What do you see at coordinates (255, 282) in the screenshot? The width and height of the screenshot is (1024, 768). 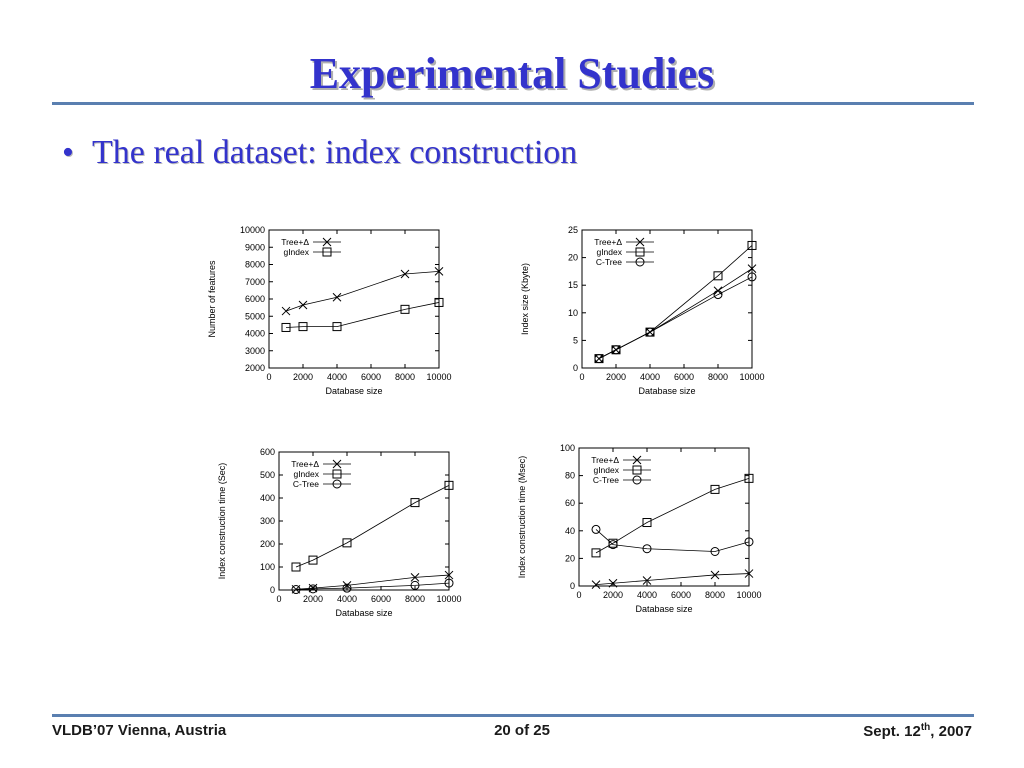 I see `y-tick-label: 7000` at bounding box center [255, 282].